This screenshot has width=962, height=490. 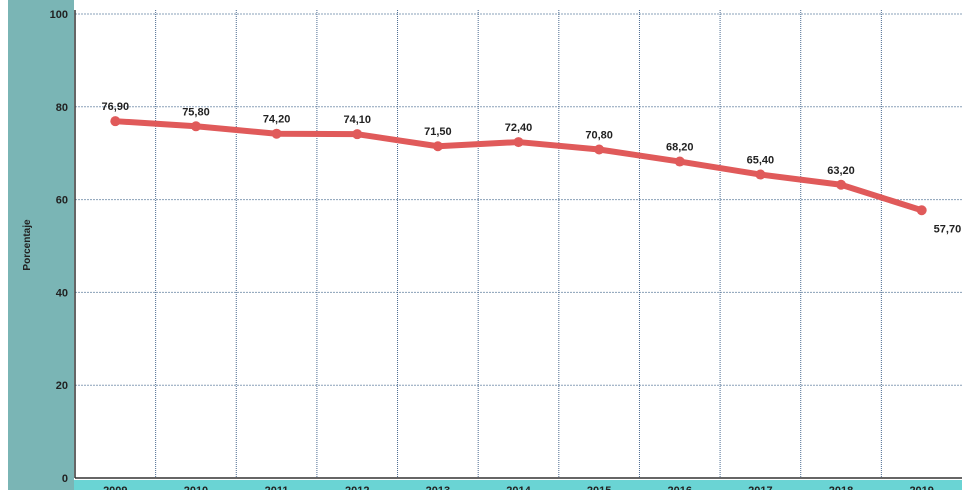 What do you see at coordinates (948, 229) in the screenshot?
I see `data-label: 57,70` at bounding box center [948, 229].